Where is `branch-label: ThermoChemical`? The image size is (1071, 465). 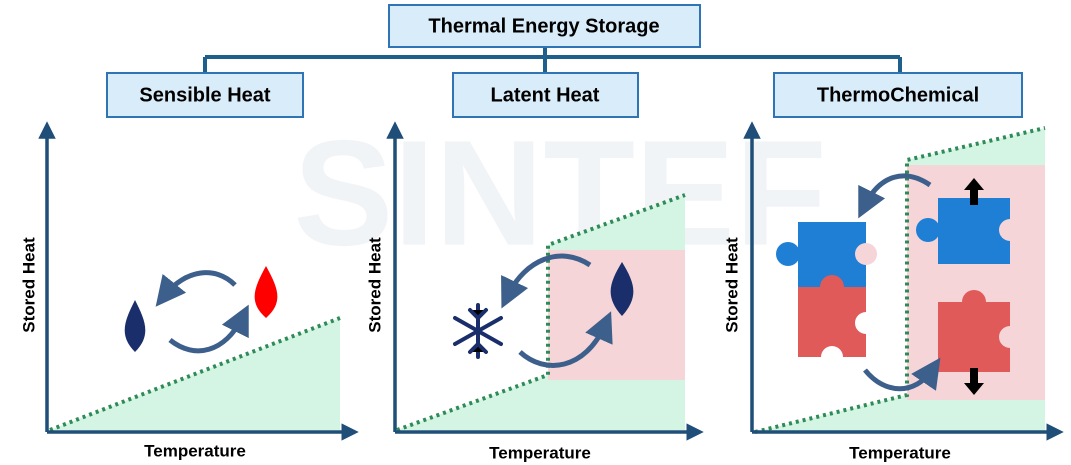
branch-label: ThermoChemical is located at coordinates (898, 95).